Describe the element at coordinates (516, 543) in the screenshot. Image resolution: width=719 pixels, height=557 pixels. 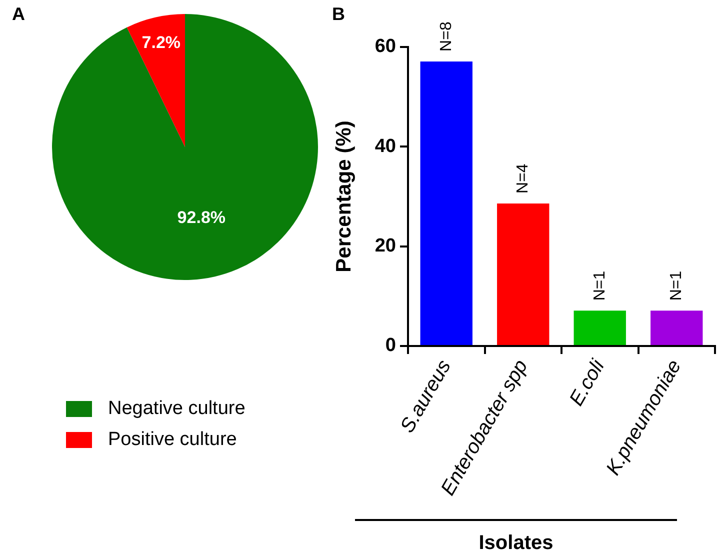
I see `x-axis-title: Isolates` at that location.